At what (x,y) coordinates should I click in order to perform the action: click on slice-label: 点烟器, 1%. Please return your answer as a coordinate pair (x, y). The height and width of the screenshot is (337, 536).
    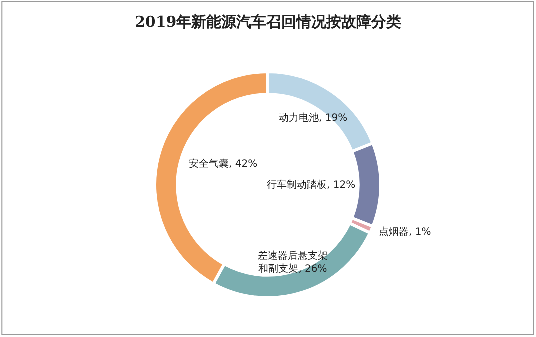
    Looking at the image, I should click on (405, 232).